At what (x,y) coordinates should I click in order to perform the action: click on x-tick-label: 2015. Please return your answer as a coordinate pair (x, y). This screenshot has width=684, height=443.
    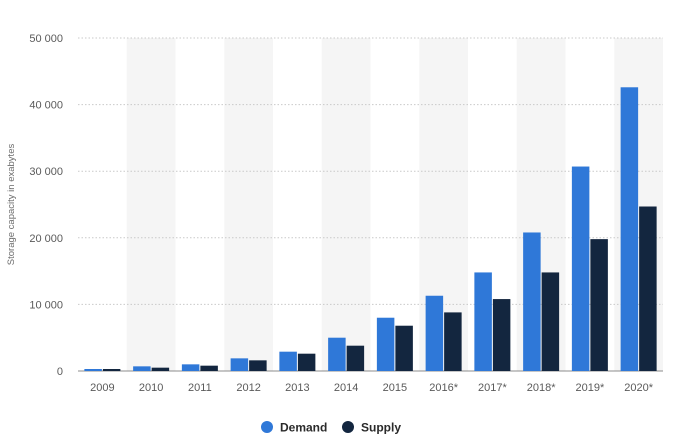
    Looking at the image, I should click on (395, 388).